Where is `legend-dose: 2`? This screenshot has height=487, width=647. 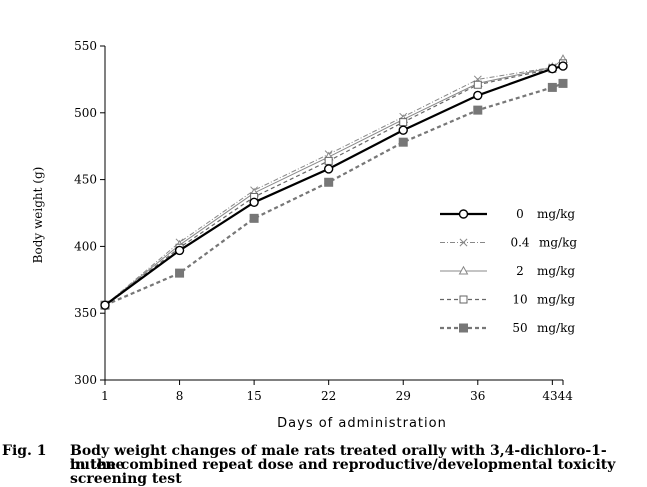
legend-dose: 2 is located at coordinates (520, 271).